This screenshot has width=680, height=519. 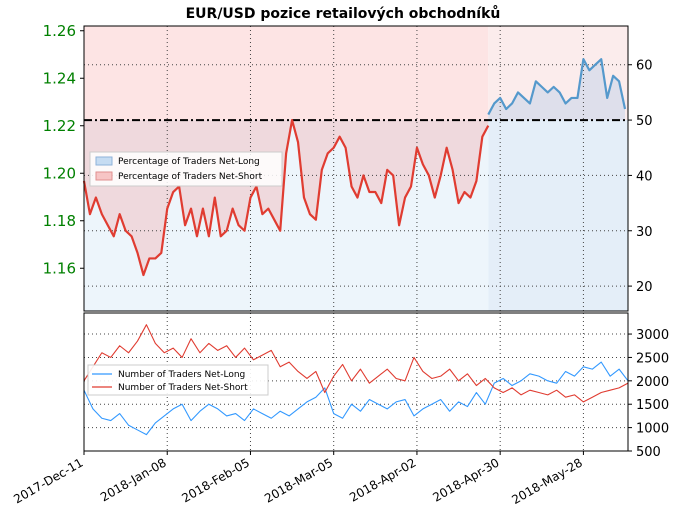 What do you see at coordinates (190, 177) in the screenshot?
I see `legend-label-net-short: Percentage of Traders Net-Short` at bounding box center [190, 177].